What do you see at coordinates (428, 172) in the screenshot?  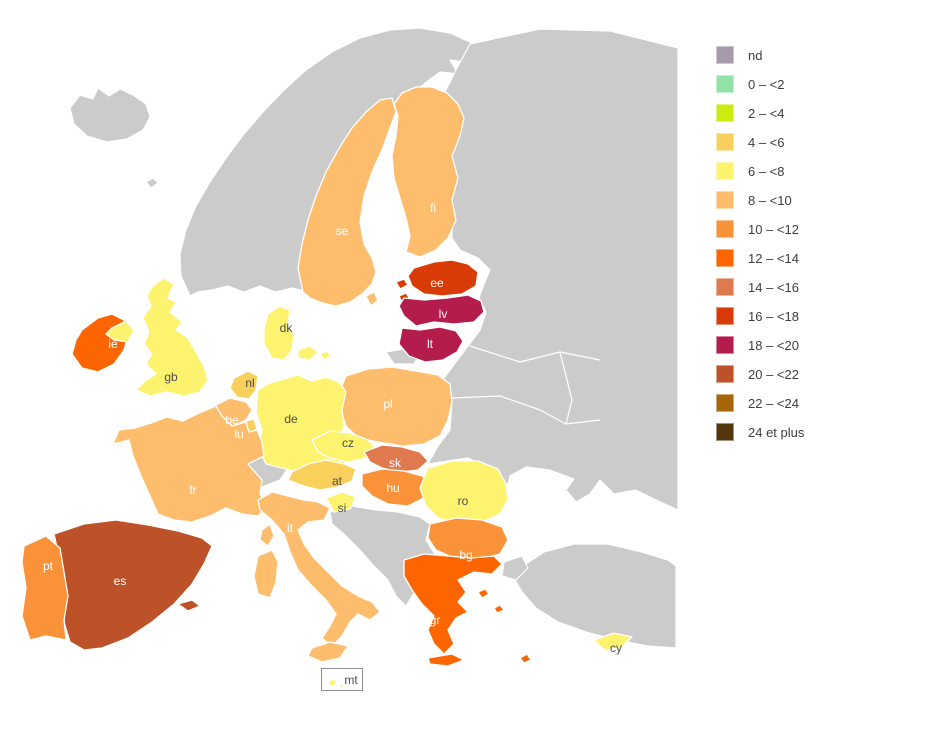 I see `country-fi` at bounding box center [428, 172].